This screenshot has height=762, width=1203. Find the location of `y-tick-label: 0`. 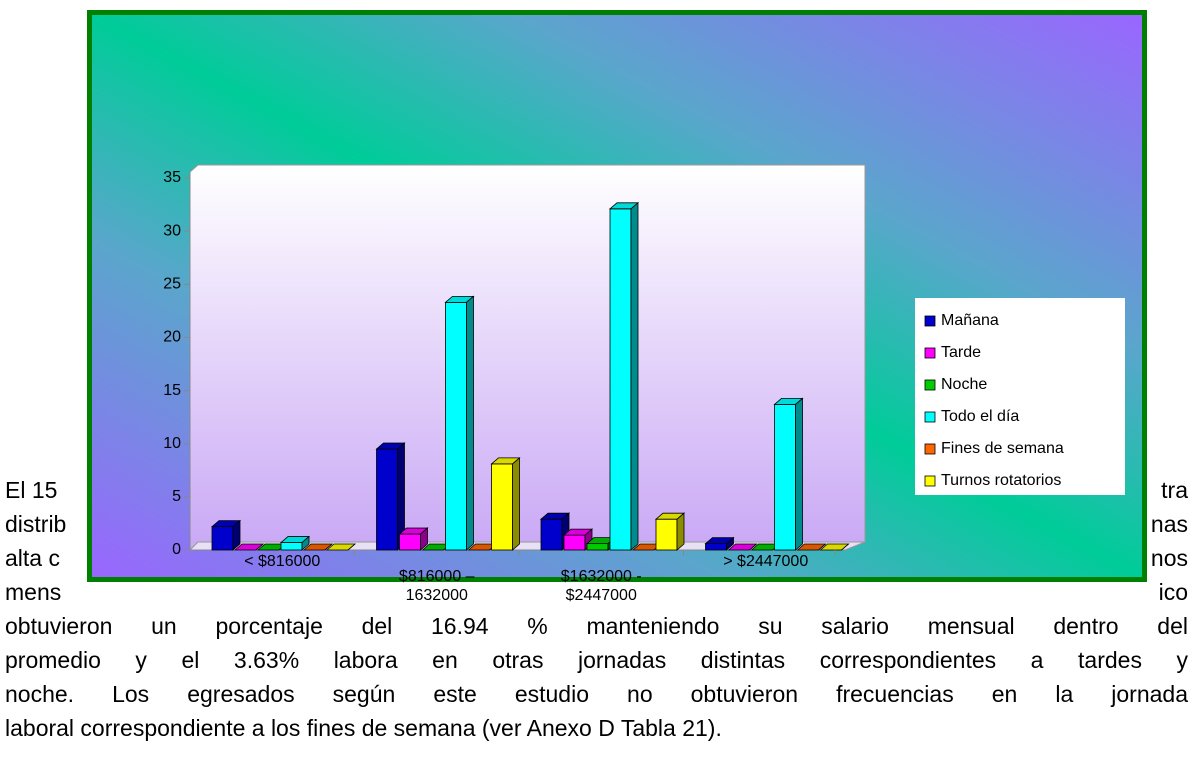

y-tick-label: 0 is located at coordinates (176, 549).